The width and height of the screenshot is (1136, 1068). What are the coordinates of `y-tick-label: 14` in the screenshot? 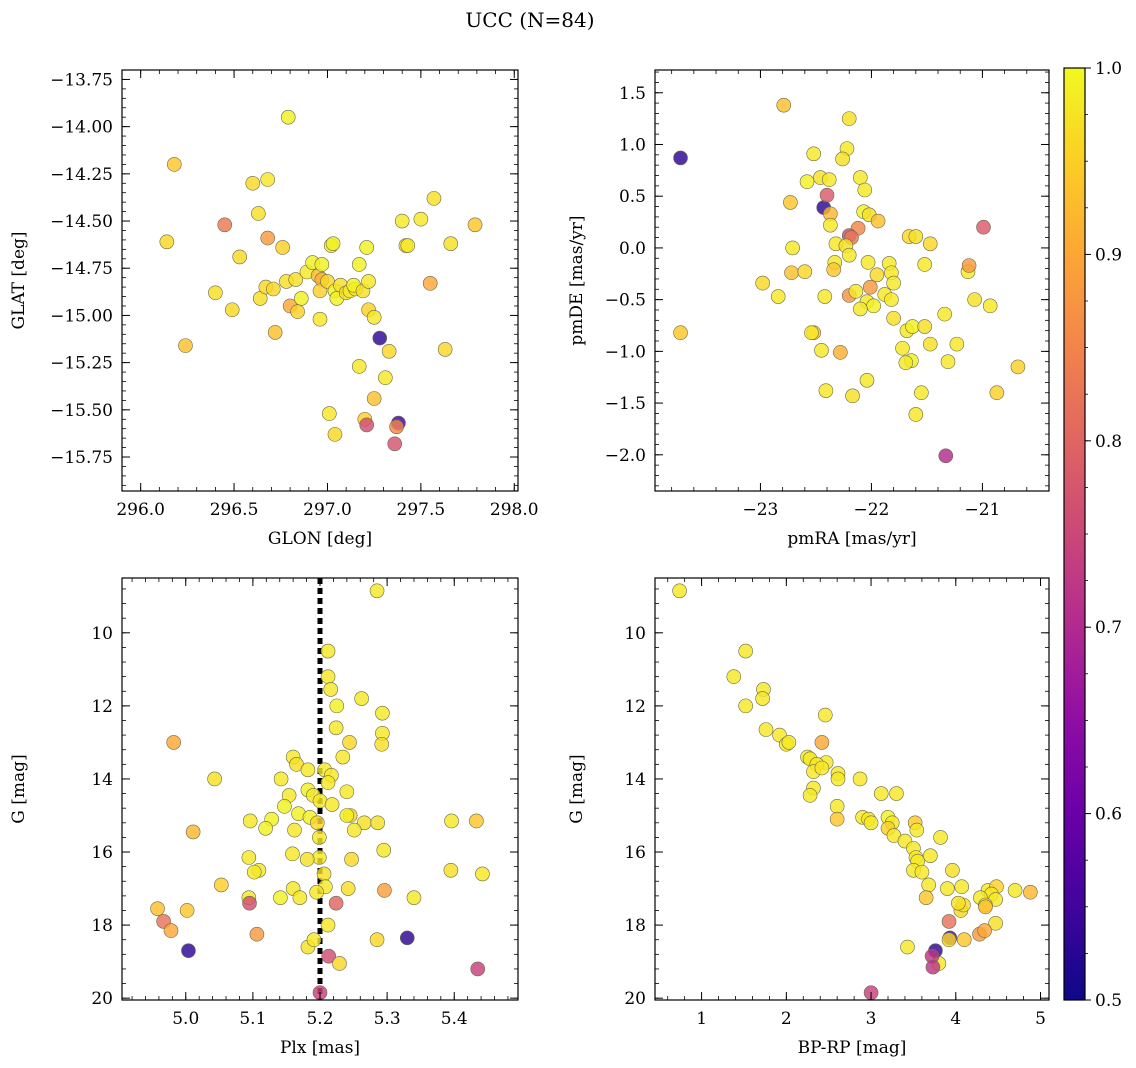 It's located at (635, 780).